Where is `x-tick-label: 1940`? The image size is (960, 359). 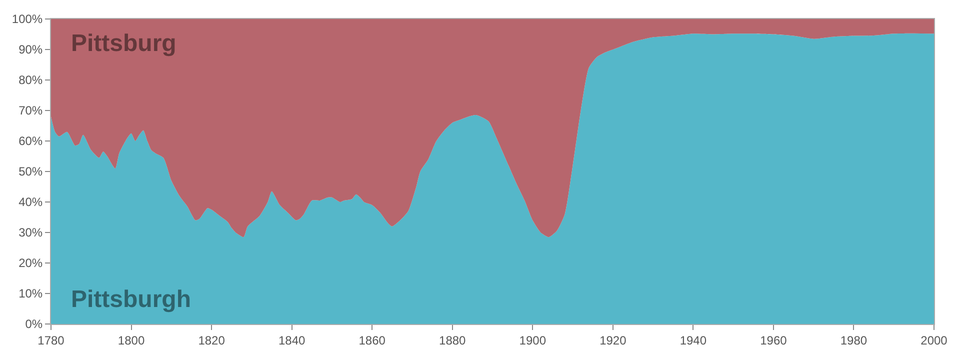
x-tick-label: 1940 is located at coordinates (693, 340).